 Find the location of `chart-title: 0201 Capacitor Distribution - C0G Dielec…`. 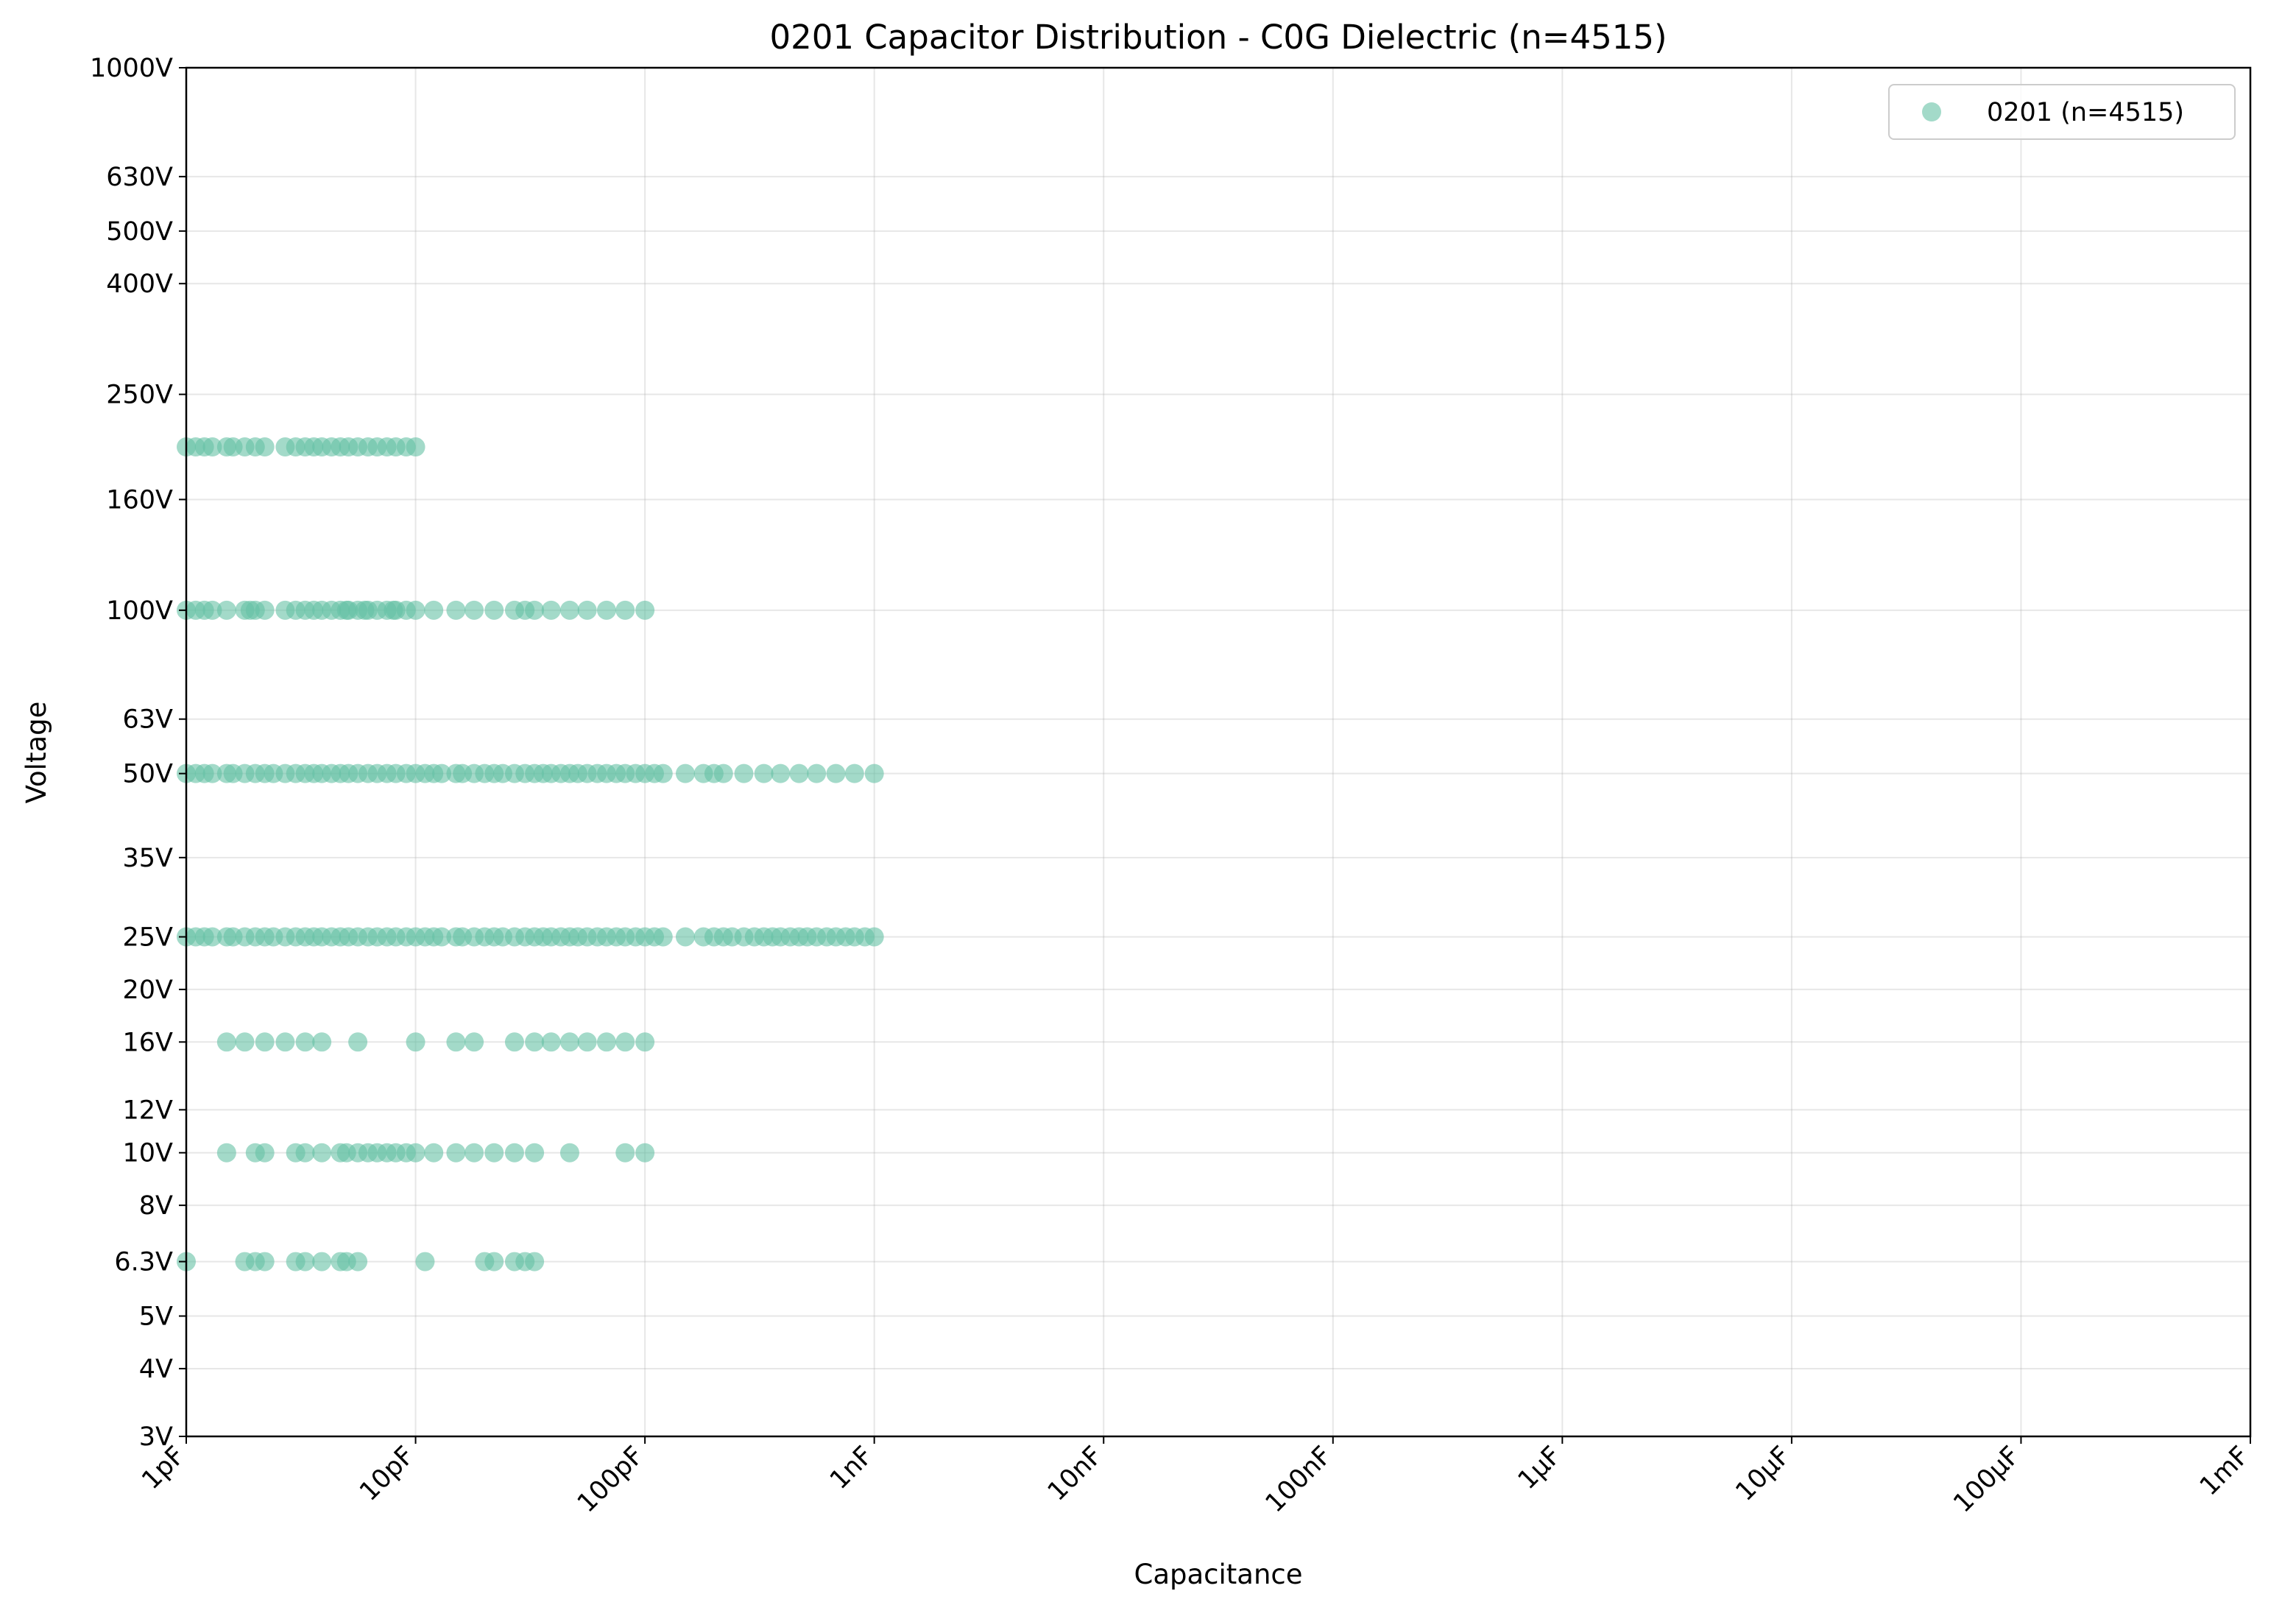

chart-title: 0201 Capacitor Distribution - C0G Dielec… is located at coordinates (1218, 37).